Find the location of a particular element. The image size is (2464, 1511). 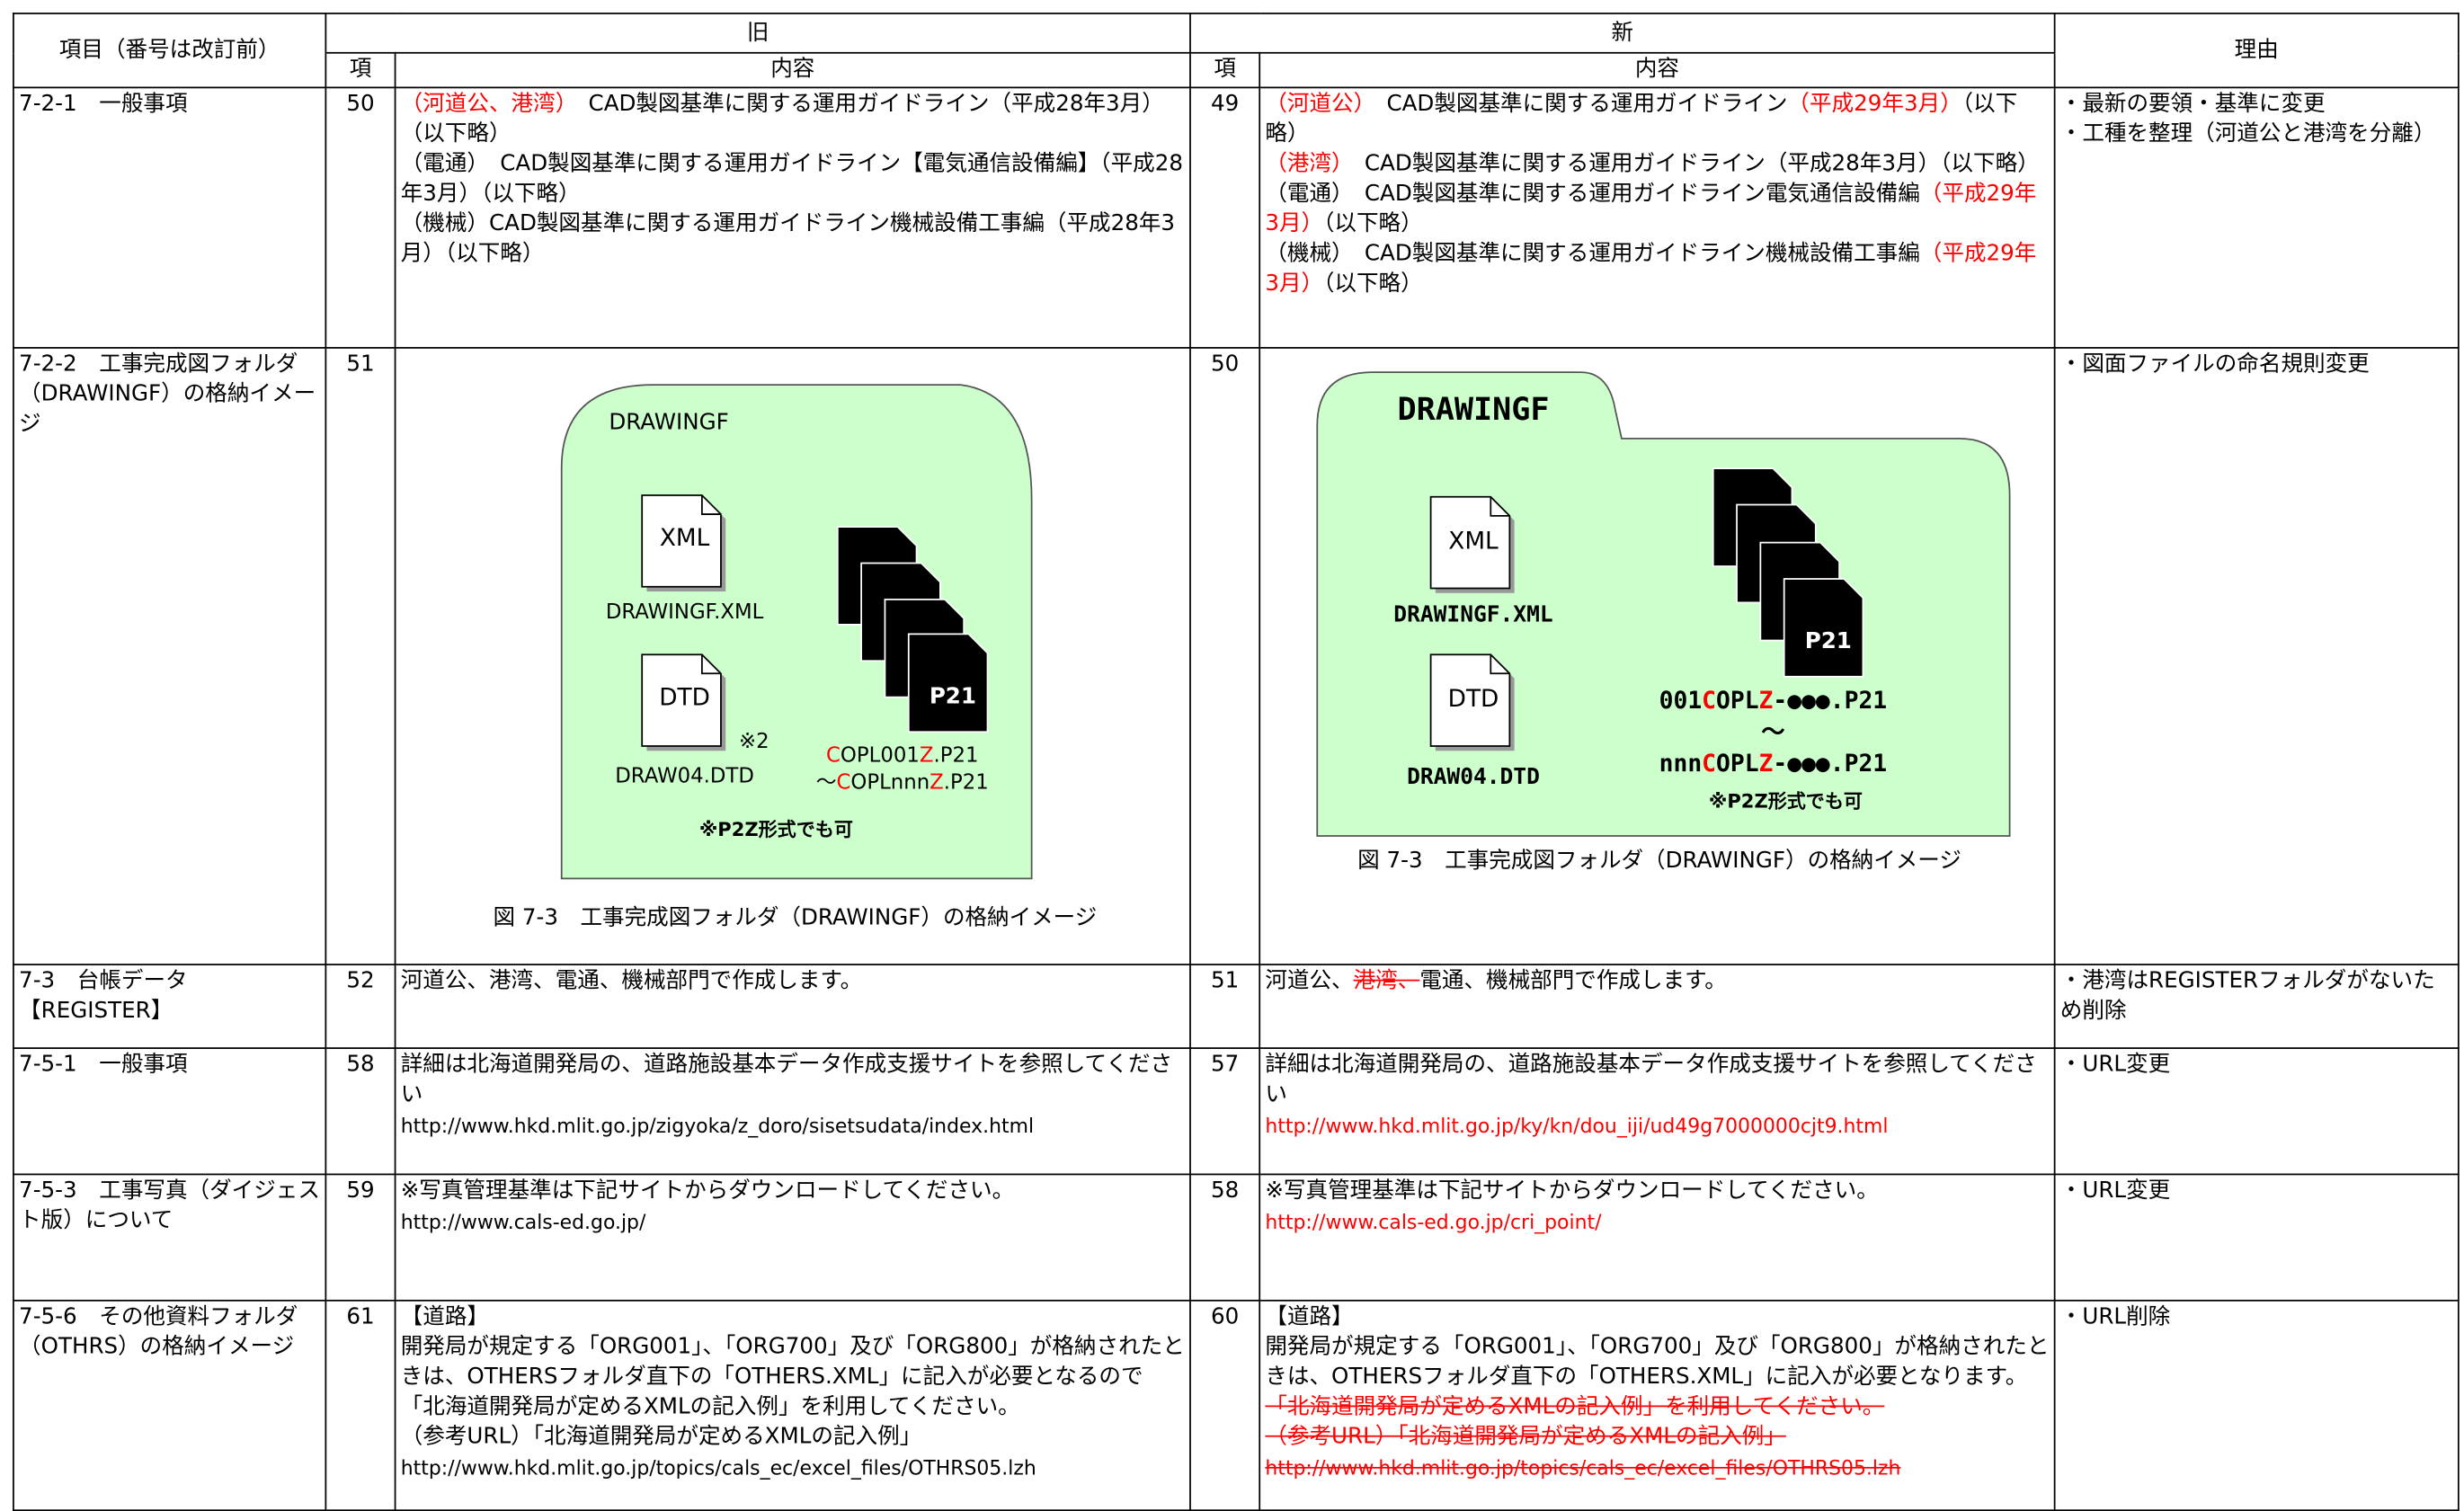

item-cell: 7-3 台帳データ【REGISTER】 is located at coordinates (170, 1006).